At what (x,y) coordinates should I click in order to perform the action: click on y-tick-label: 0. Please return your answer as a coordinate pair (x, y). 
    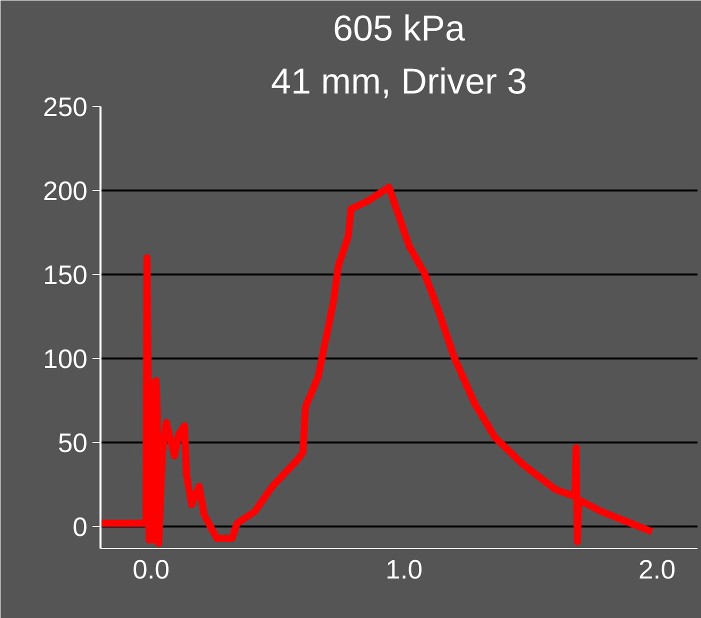
    Looking at the image, I should click on (80, 527).